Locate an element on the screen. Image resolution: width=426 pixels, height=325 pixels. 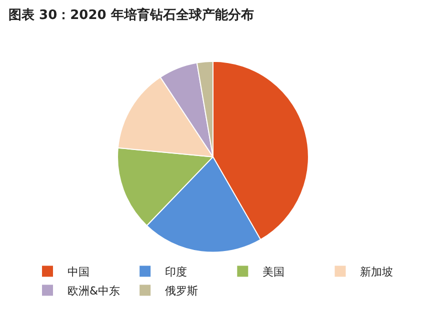
legend-label: 俄罗斯 is located at coordinates (181, 291).